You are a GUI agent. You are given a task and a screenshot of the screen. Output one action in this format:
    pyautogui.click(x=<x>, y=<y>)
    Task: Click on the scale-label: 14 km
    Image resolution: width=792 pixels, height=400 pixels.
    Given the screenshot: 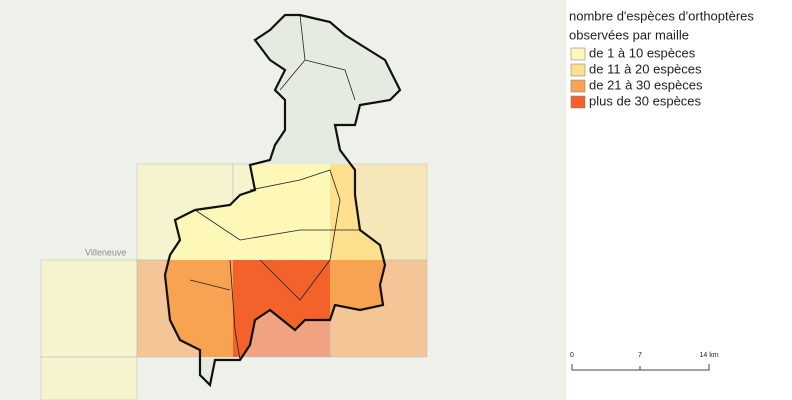 What is the action you would take?
    pyautogui.click(x=708, y=355)
    